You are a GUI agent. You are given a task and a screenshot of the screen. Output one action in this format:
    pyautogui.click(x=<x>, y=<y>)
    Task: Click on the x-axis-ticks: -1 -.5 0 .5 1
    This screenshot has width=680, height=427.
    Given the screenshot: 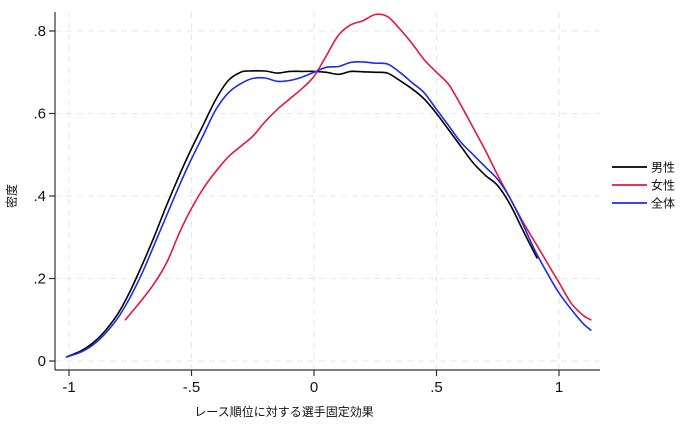 What is the action you would take?
    pyautogui.click(x=312, y=383)
    